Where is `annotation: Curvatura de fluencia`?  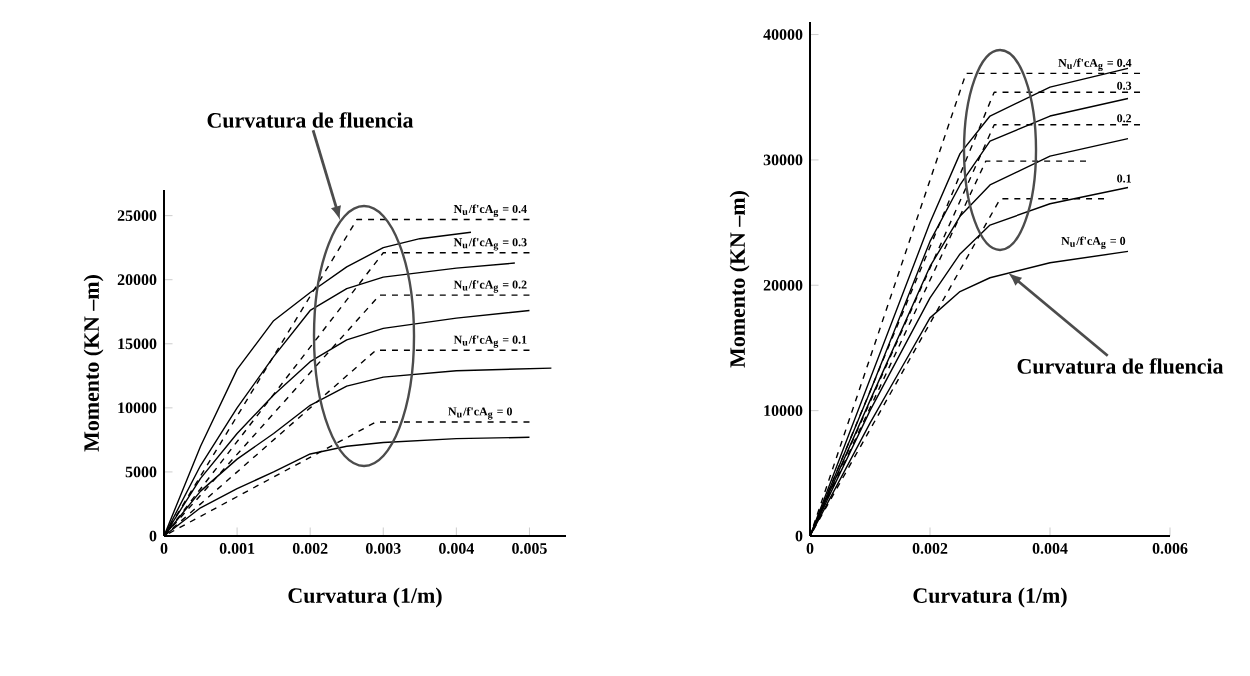
annotation: Curvatura de fluencia is located at coordinates (1120, 366).